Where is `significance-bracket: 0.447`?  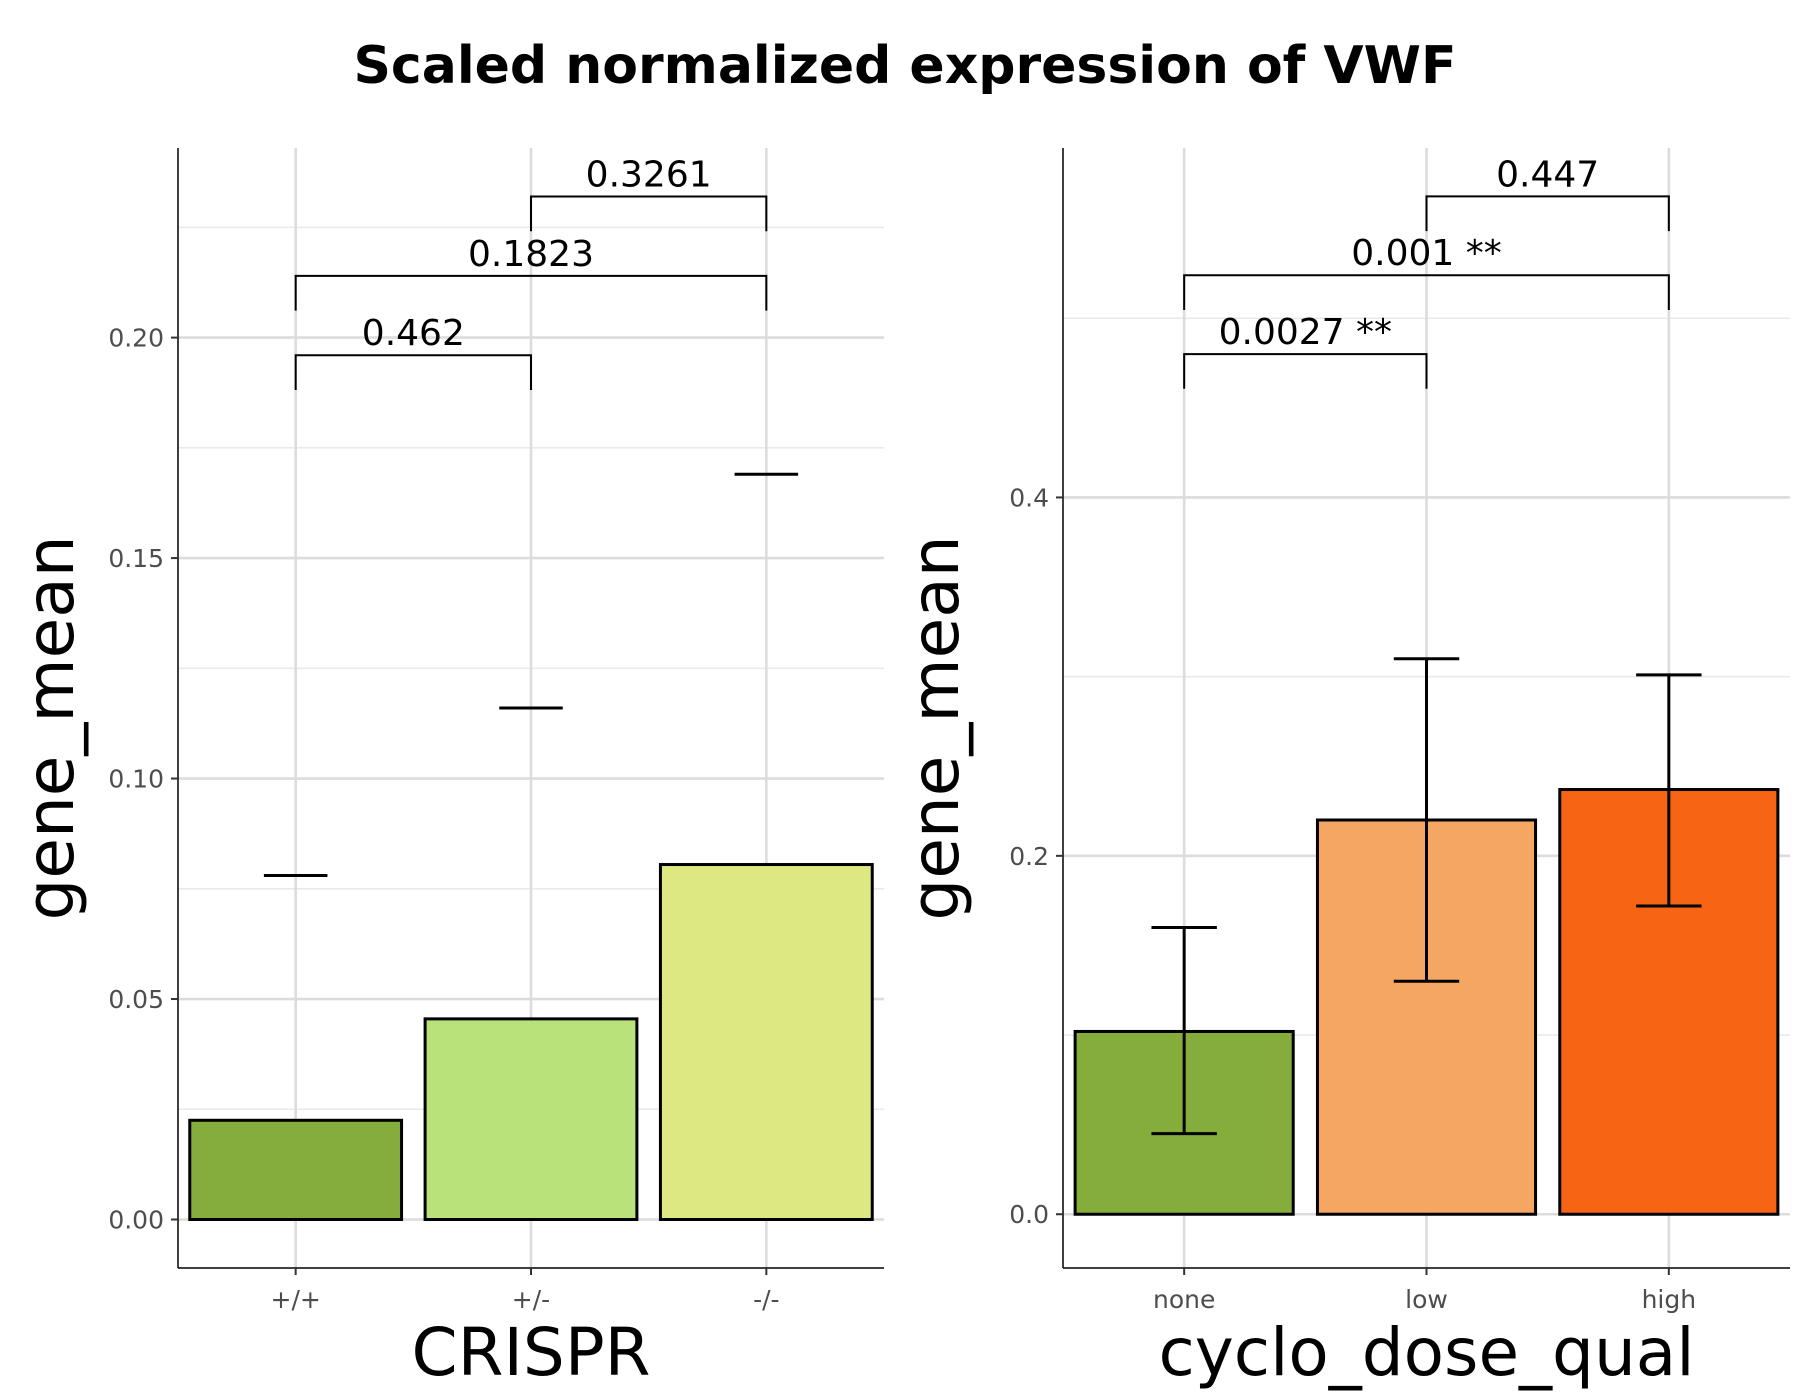
significance-bracket: 0.447 is located at coordinates (1547, 193).